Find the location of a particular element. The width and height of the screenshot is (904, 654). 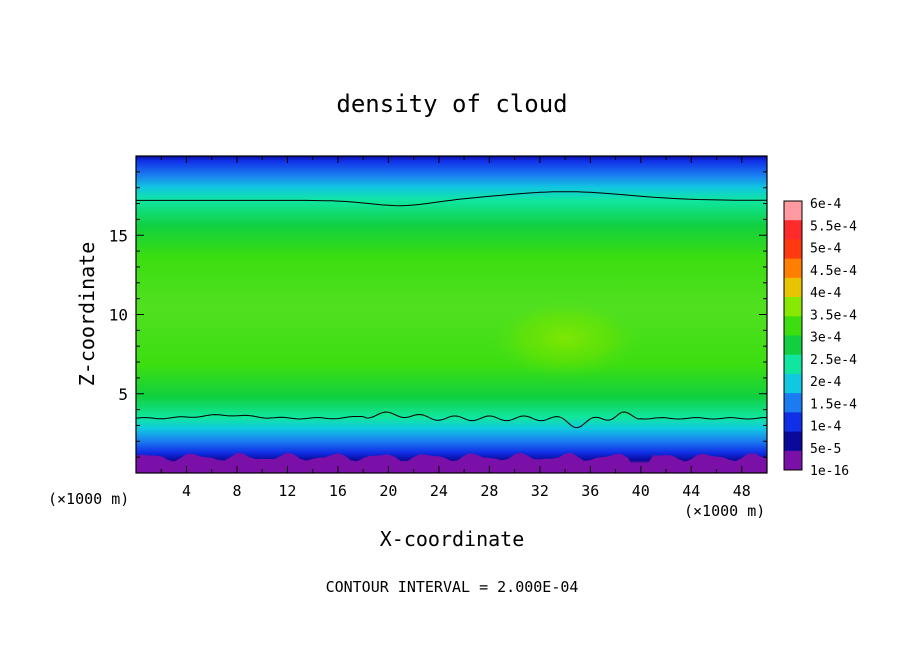

x-tick-label: 16 is located at coordinates (338, 491).